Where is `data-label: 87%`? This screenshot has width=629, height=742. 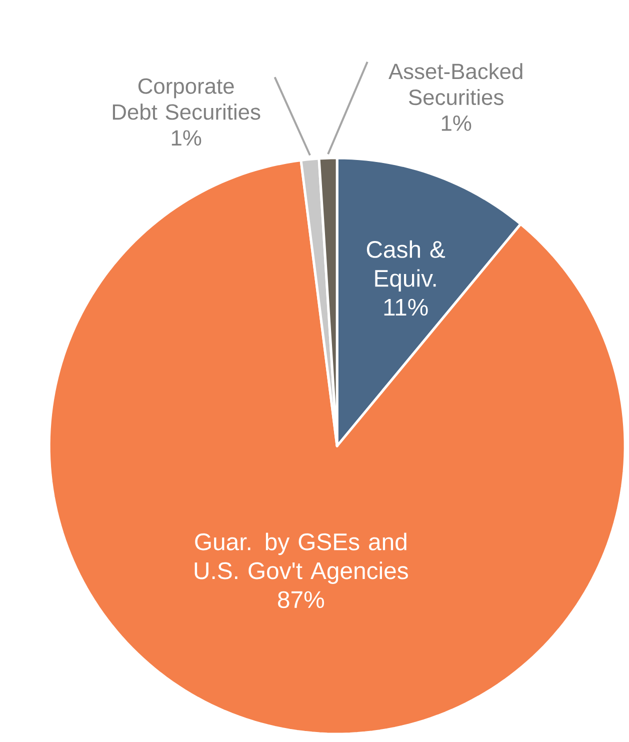
data-label: 87% is located at coordinates (301, 599).